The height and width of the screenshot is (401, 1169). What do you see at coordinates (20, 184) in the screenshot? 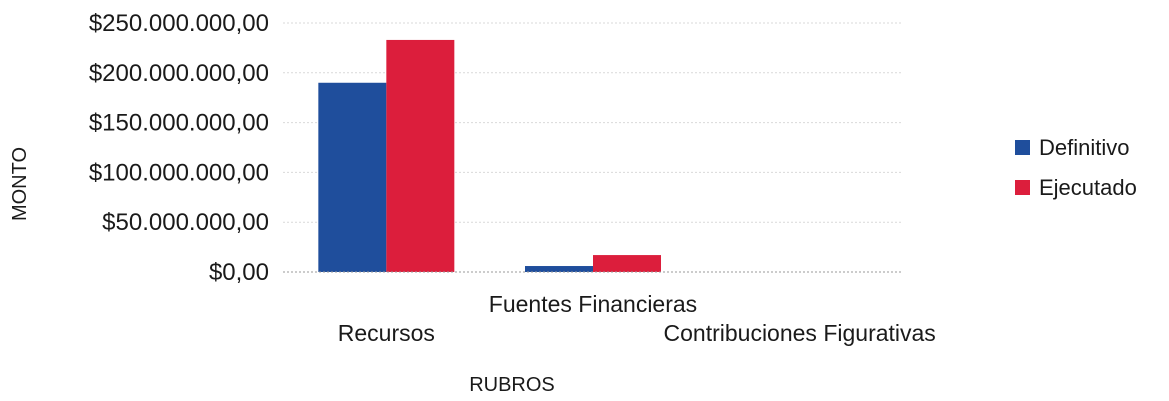
I see `y-axis-title: MONTO` at bounding box center [20, 184].